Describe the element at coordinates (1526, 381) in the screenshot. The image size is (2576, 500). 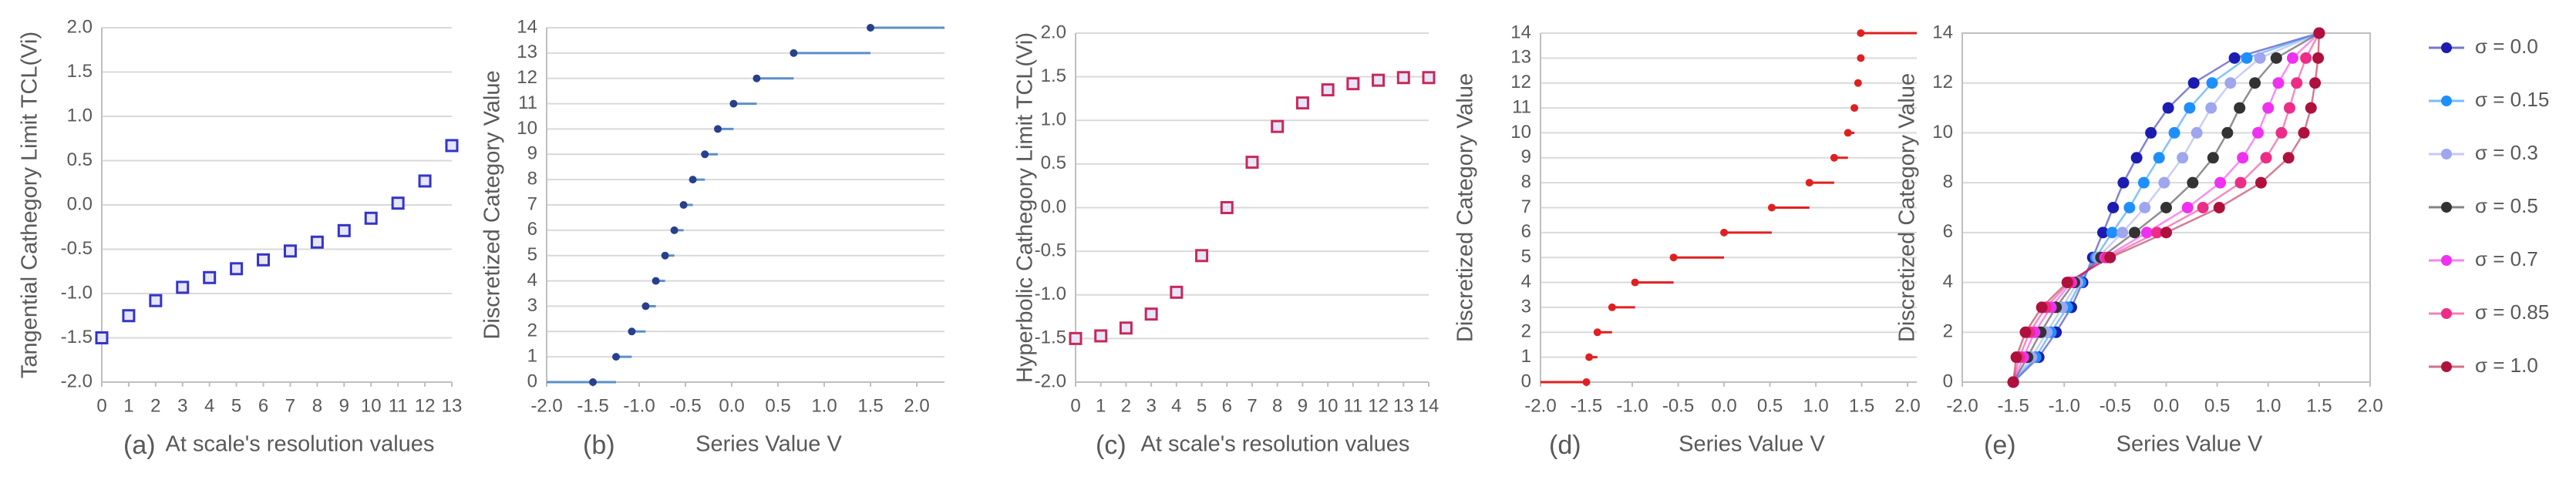
I see `y-tick-label: 0` at that location.